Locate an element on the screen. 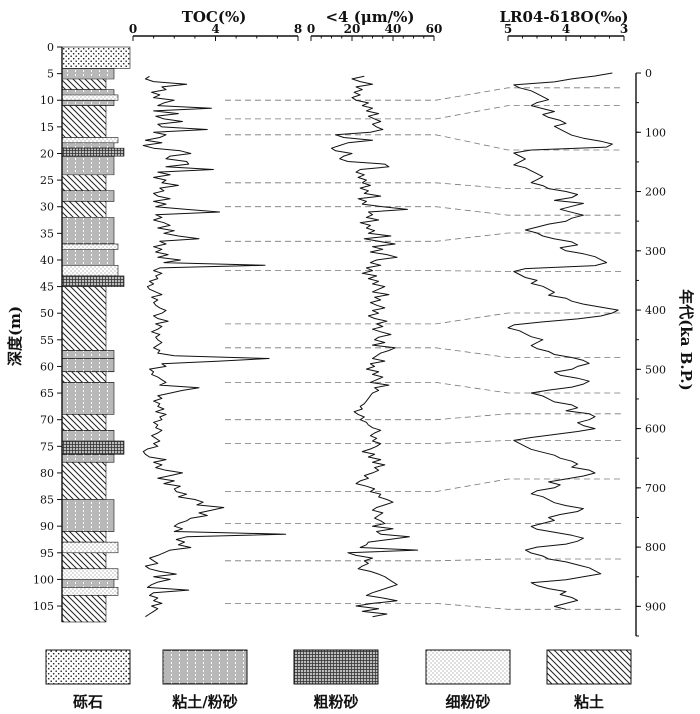  legend-swatch-clay_silt is located at coordinates (205, 667).